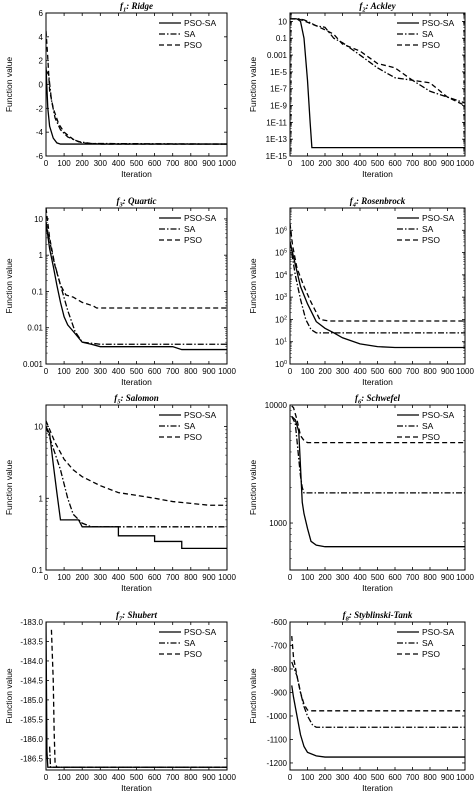 The height and width of the screenshot is (805, 474). What do you see at coordinates (31, 661) in the screenshot?
I see `y-tick-label: -184.0` at bounding box center [31, 661].